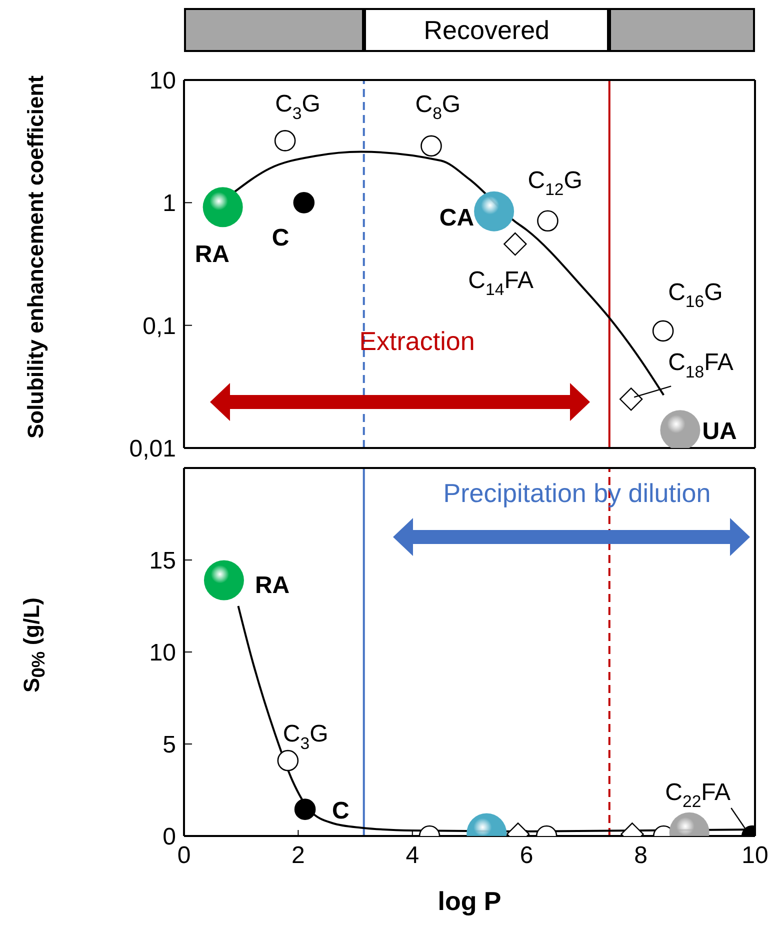 The width and height of the screenshot is (773, 934). I want to click on y-tick-label: 0,01, so click(152, 449).